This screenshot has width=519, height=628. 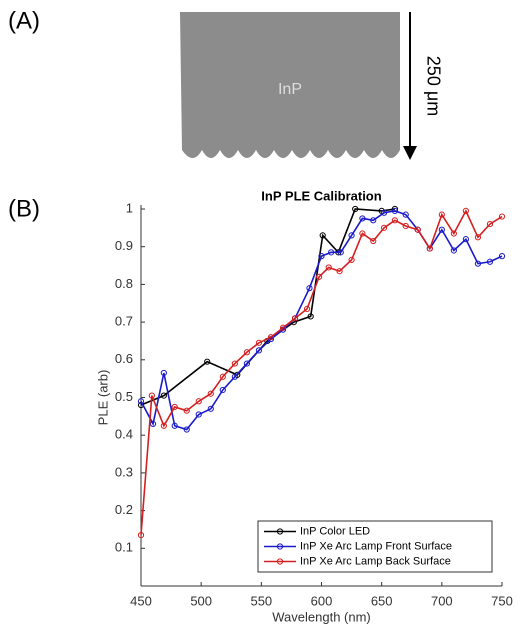 What do you see at coordinates (124, 471) in the screenshot?
I see `y-tick-label: 0.3` at bounding box center [124, 471].